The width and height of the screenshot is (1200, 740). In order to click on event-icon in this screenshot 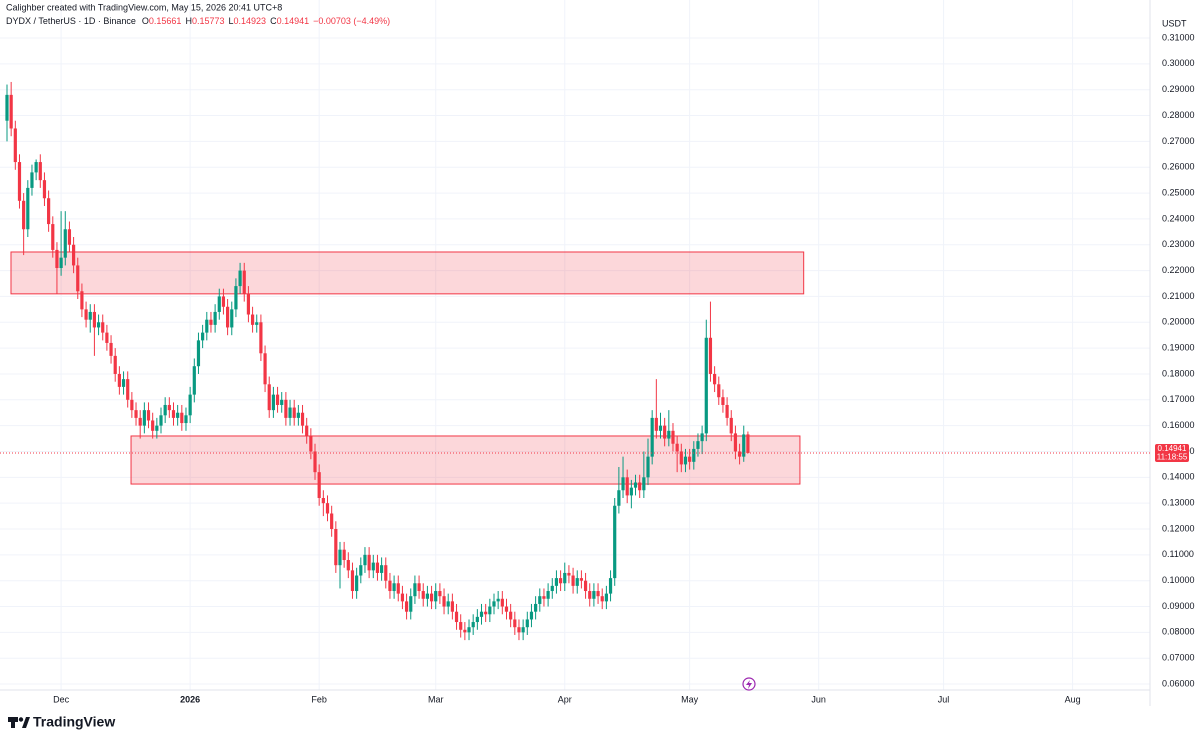, I will do `click(749, 684)`.